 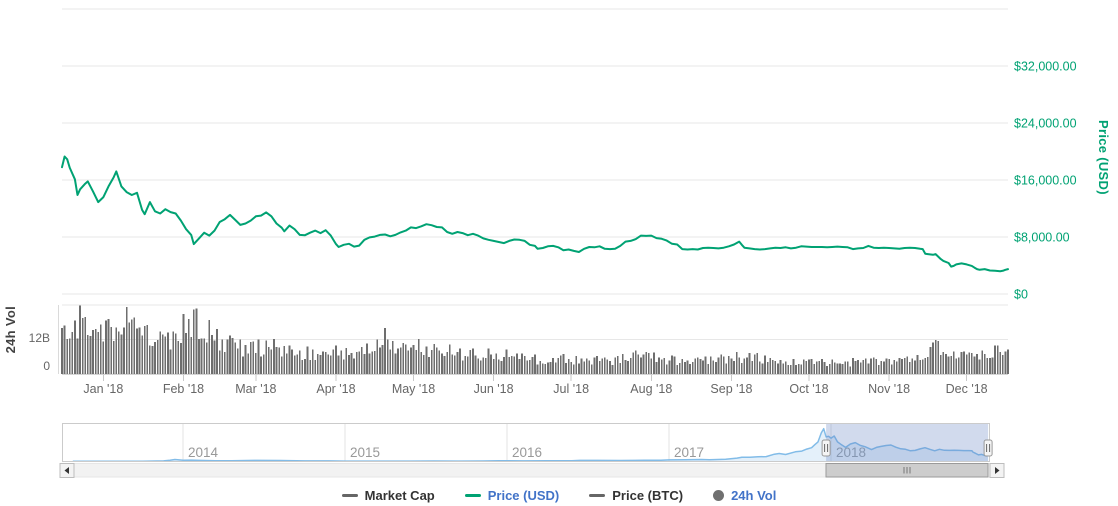 I want to click on navigator: 2014 2015 2016 2017 2018, so click(x=527, y=443).